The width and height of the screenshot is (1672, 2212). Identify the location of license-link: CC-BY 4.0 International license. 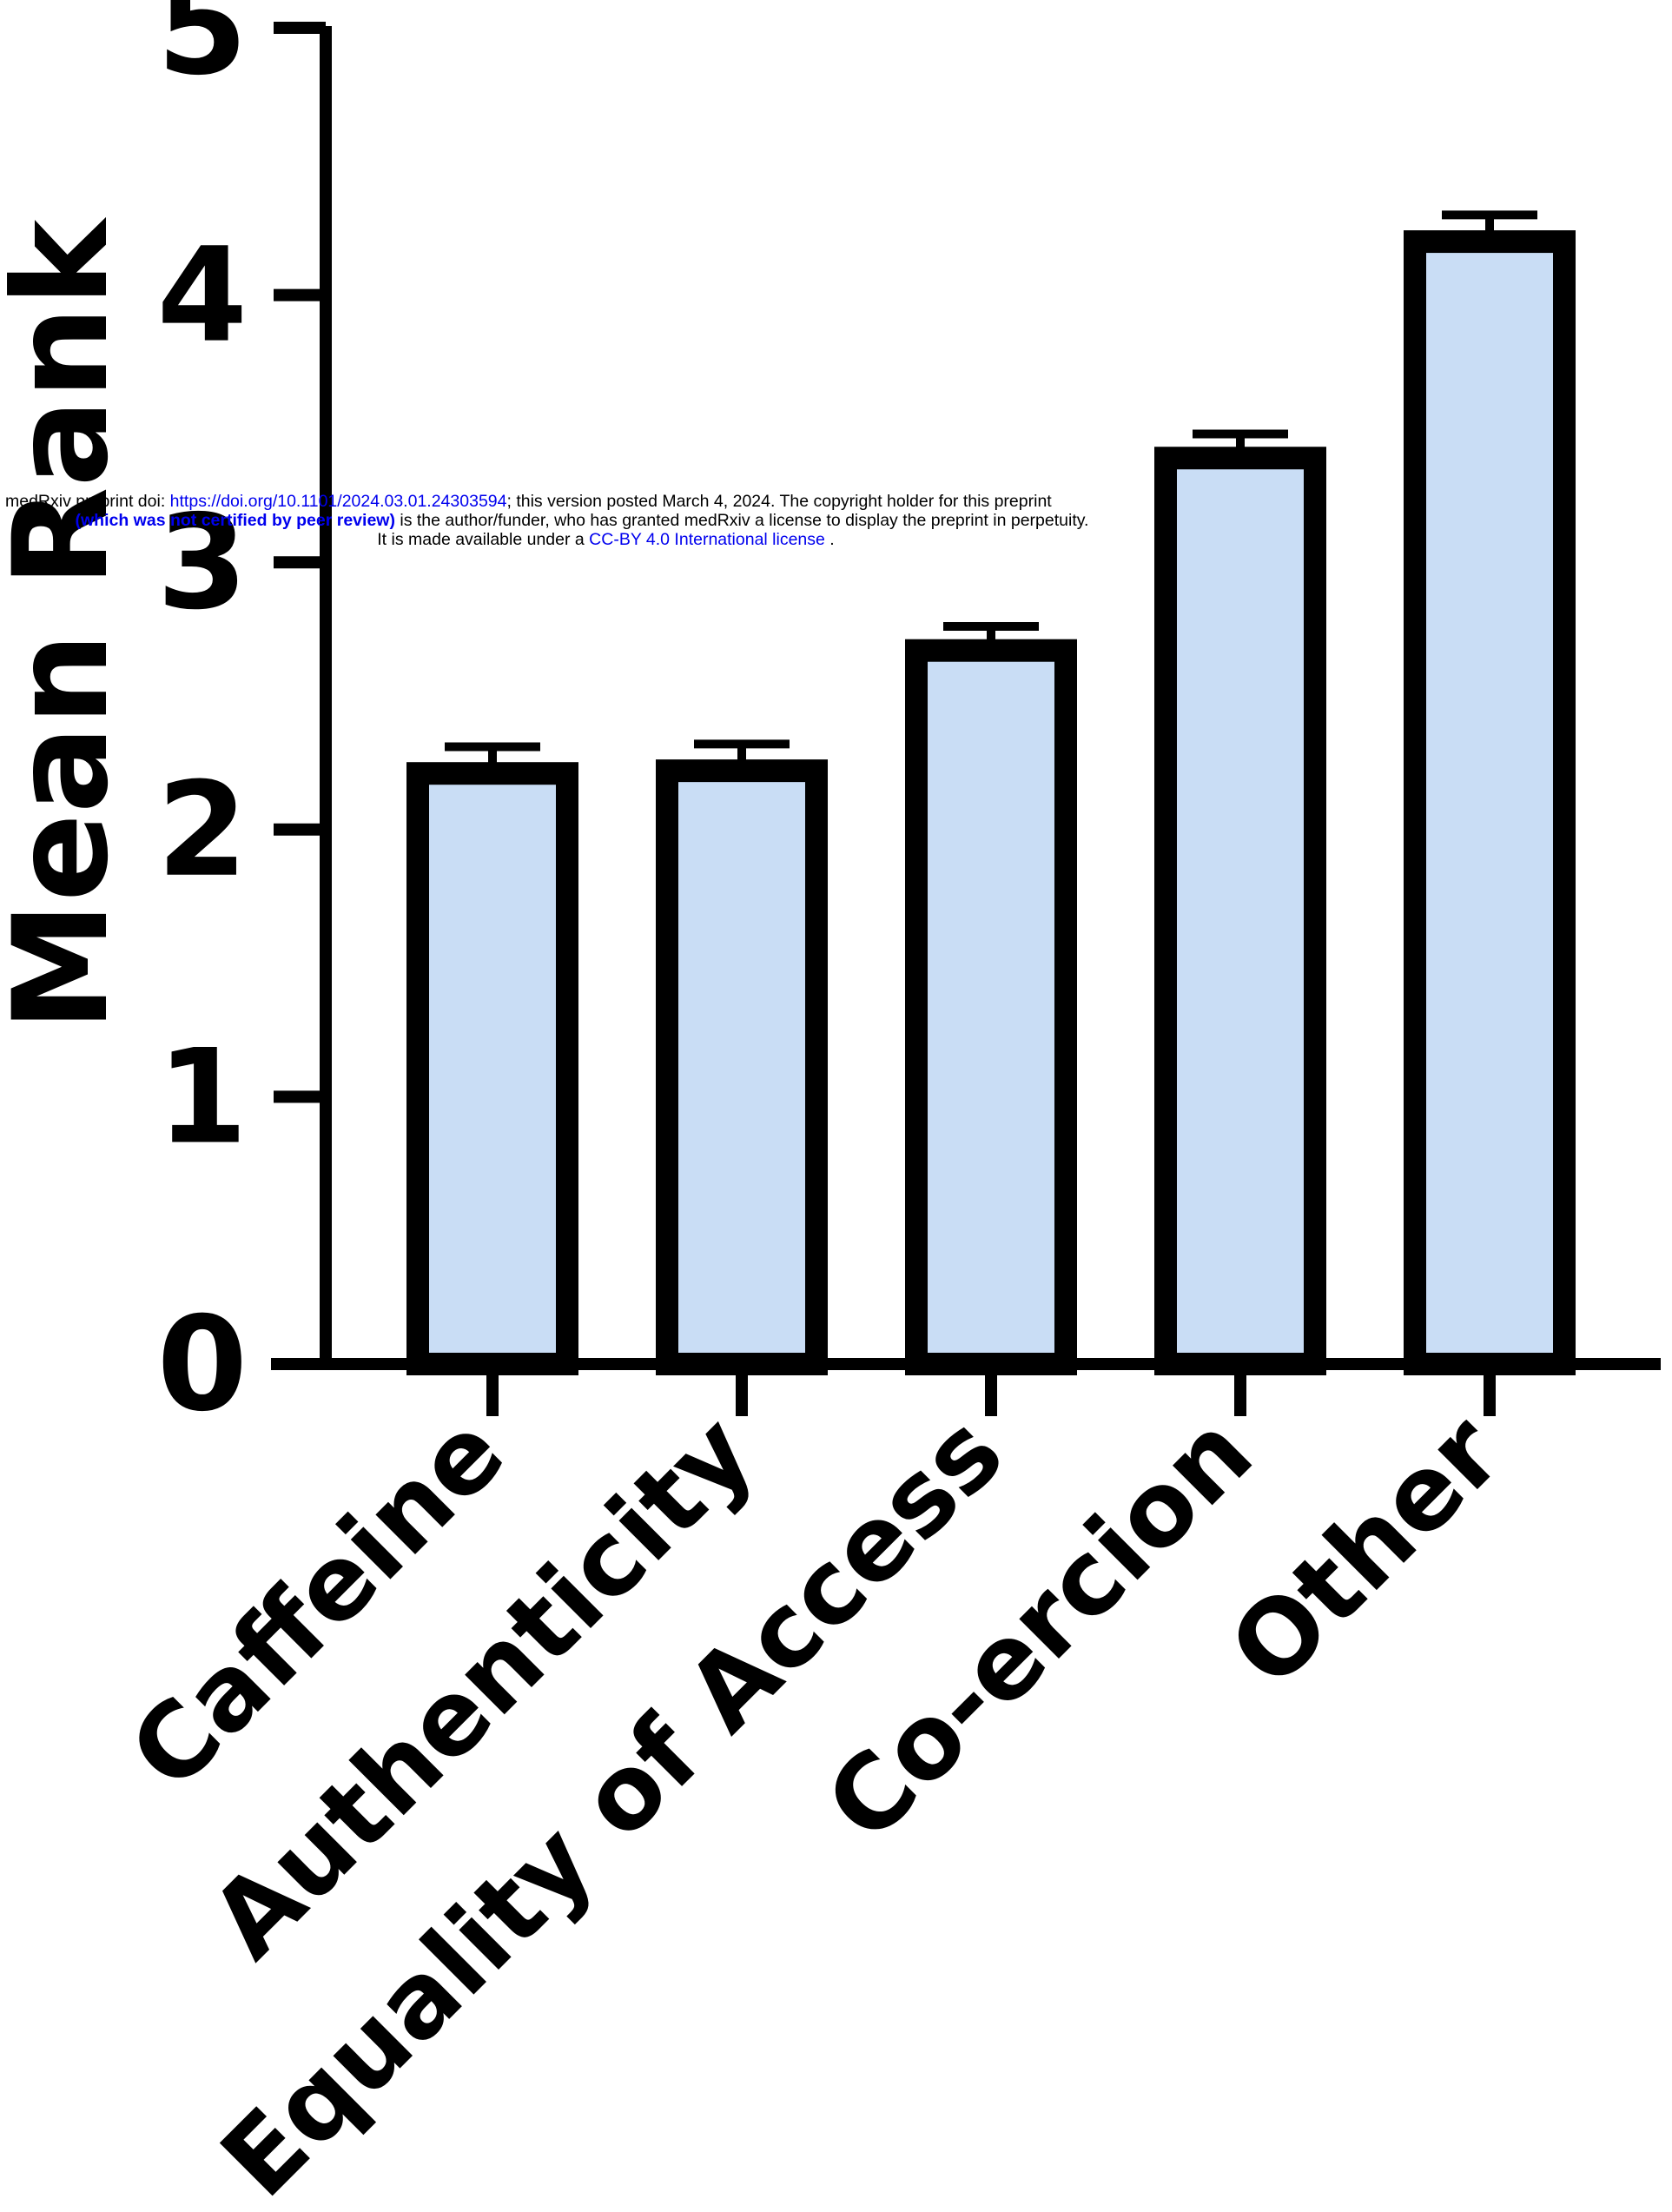
(707, 539).